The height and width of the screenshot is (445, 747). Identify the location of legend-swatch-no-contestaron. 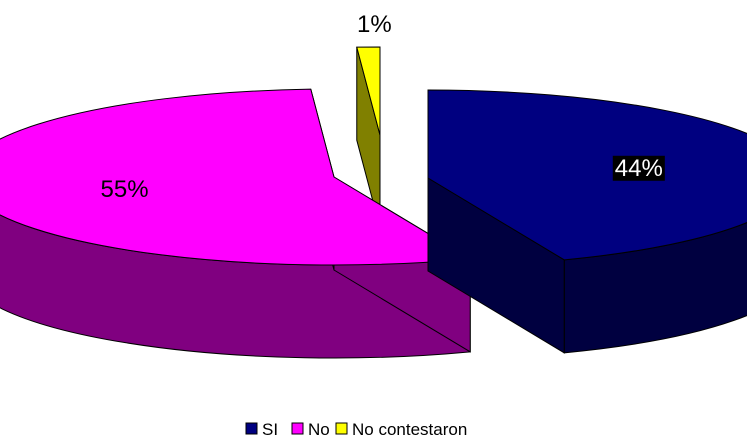
(341, 428).